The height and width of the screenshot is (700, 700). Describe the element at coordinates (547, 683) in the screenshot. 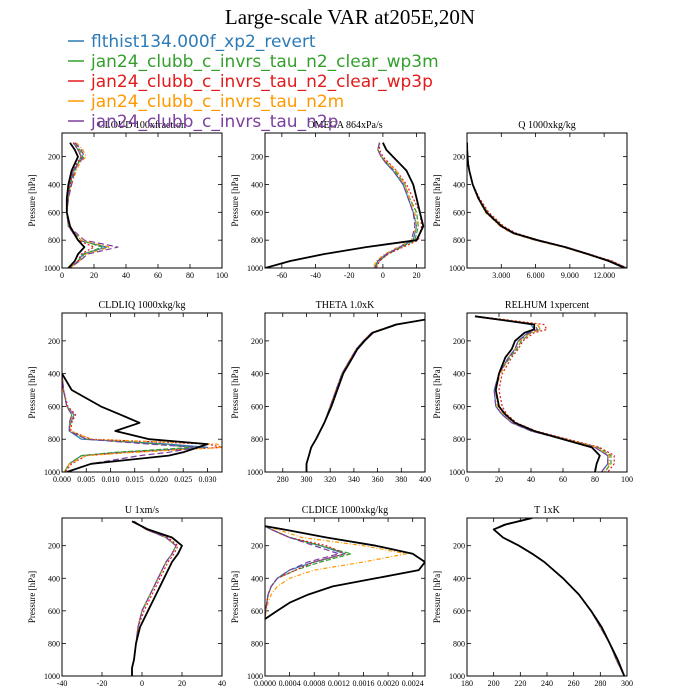

I see `x-tick-label: 240` at that location.